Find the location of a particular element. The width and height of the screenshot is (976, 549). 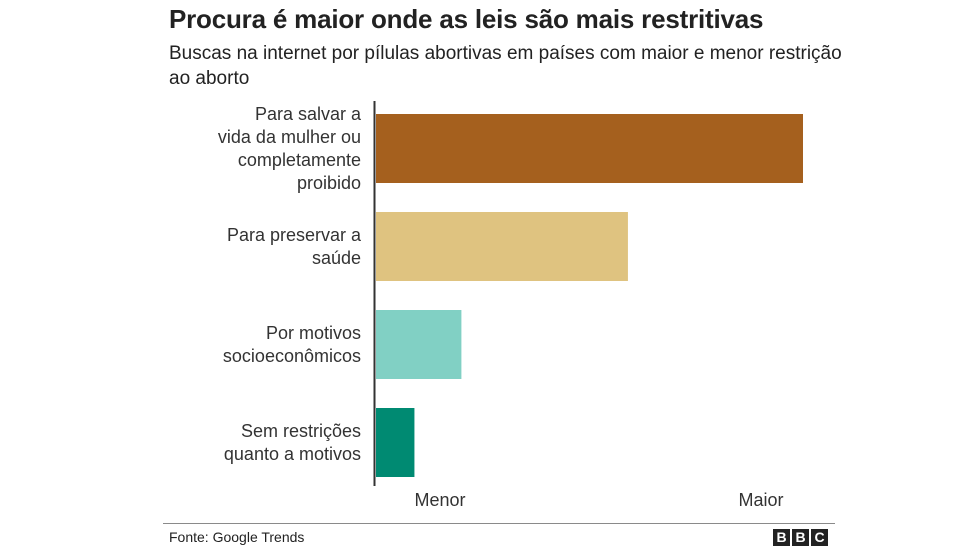

bbc-logo: B B C is located at coordinates (800, 537).